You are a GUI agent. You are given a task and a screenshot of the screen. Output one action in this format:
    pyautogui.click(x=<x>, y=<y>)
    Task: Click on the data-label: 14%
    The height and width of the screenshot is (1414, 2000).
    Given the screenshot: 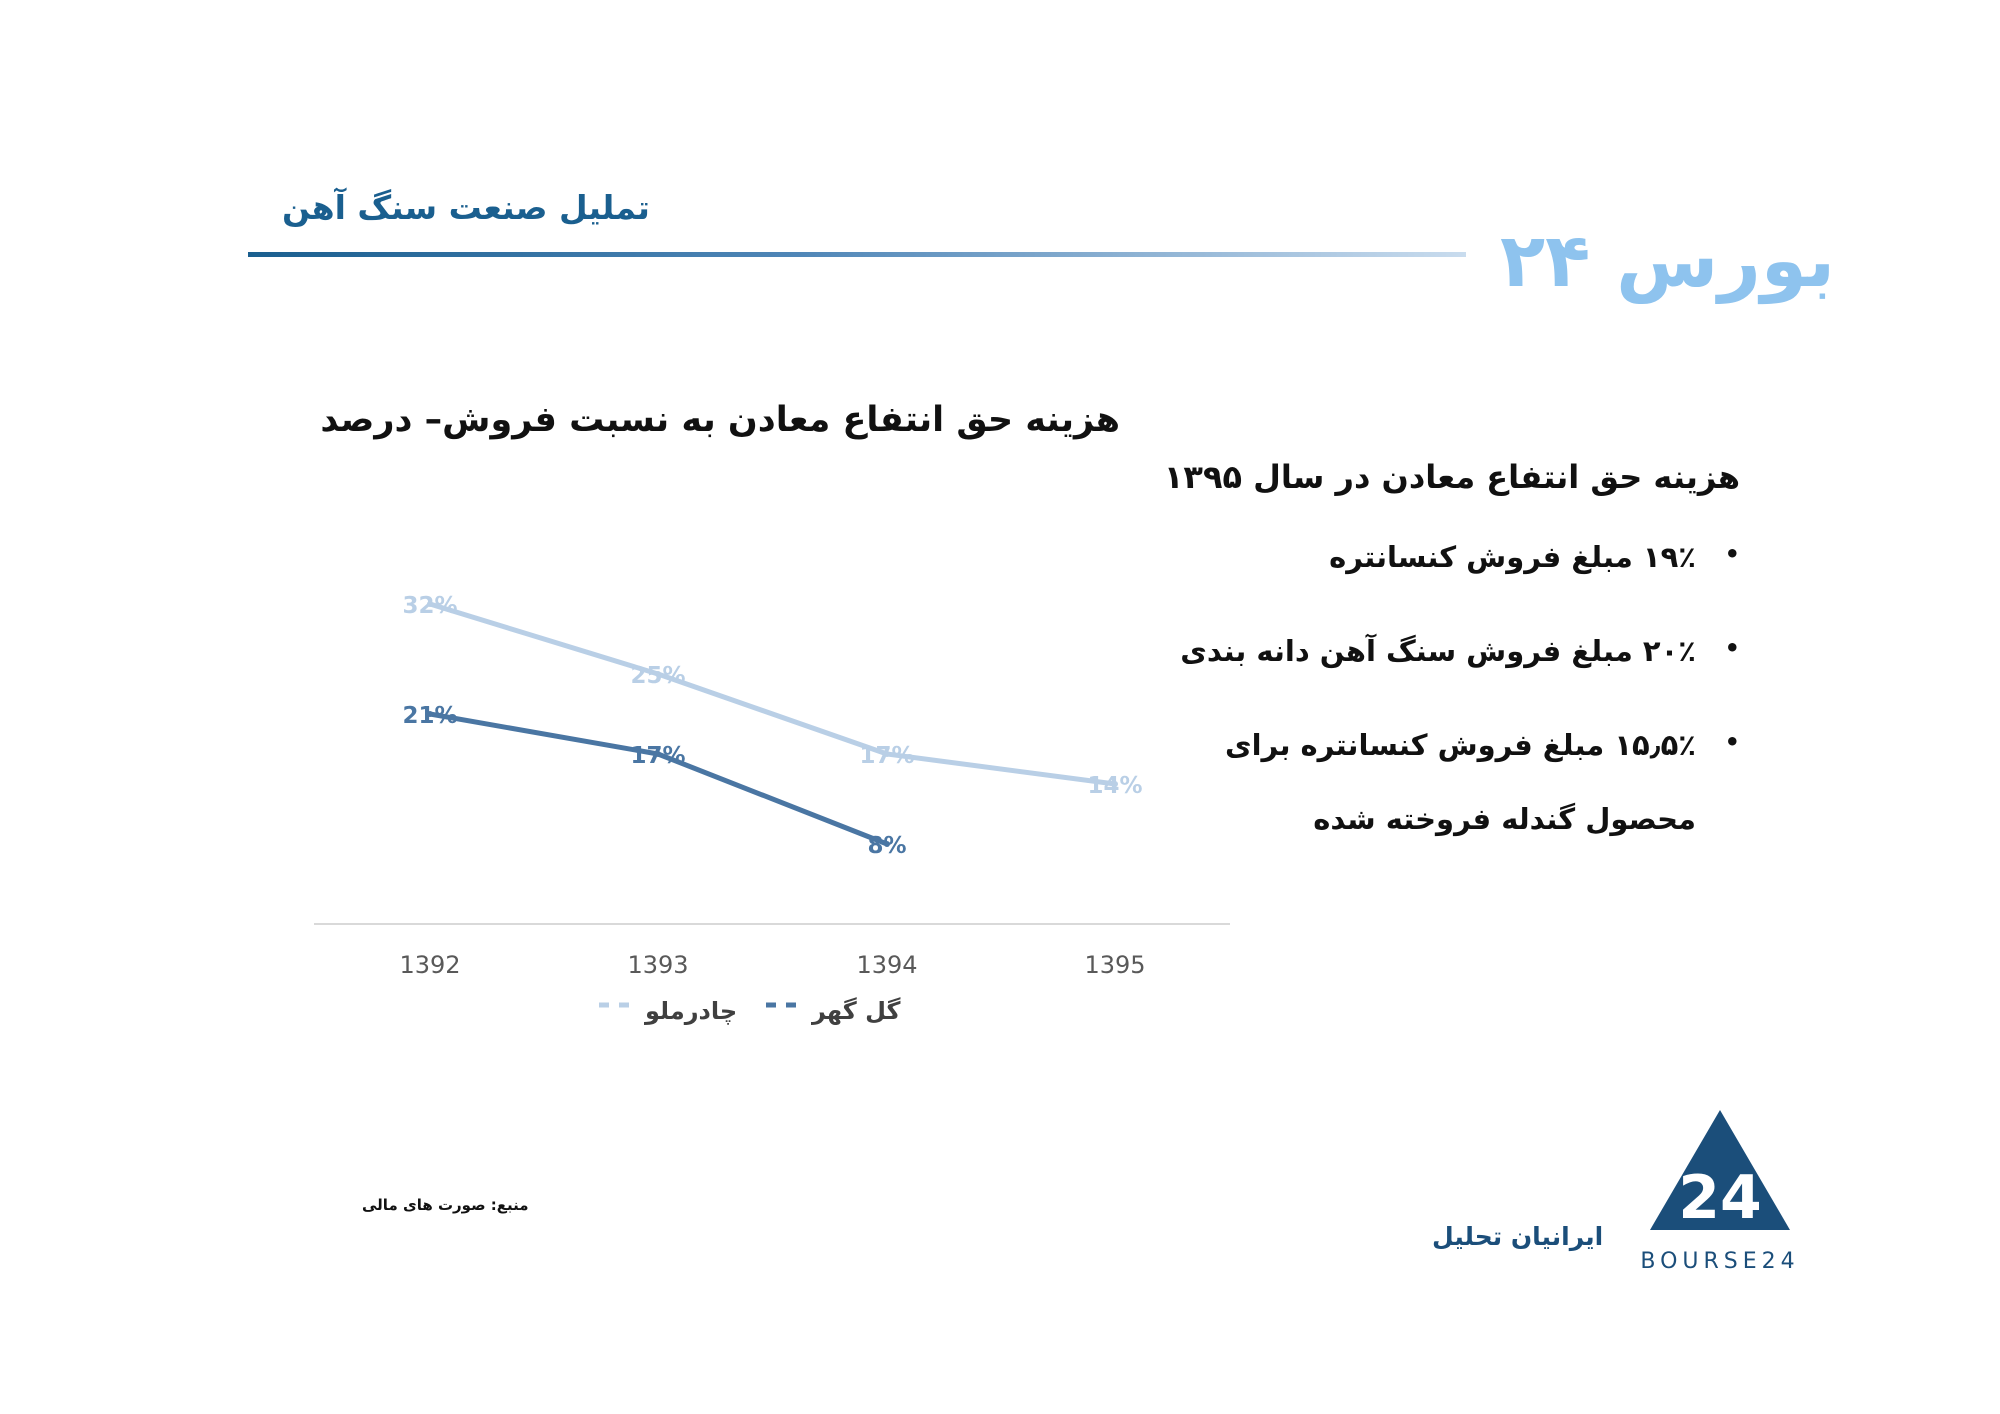 What is the action you would take?
    pyautogui.click(x=1114, y=786)
    